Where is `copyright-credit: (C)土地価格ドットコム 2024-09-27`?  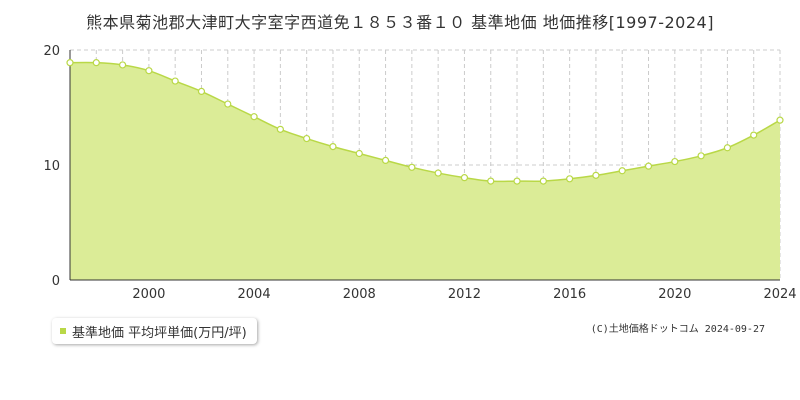
copyright-credit: (C)土地価格ドットコム 2024-09-27 is located at coordinates (677, 329).